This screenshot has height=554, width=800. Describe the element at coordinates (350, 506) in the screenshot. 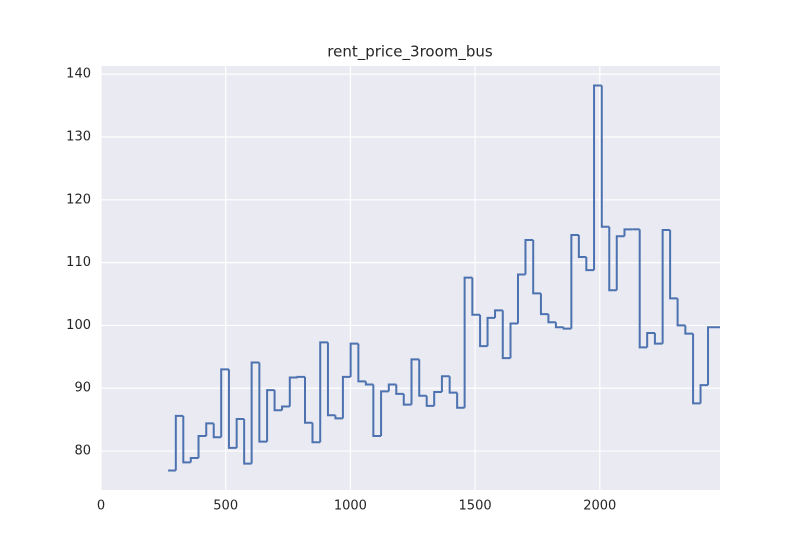

I see `x-tick-label: 1000` at that location.